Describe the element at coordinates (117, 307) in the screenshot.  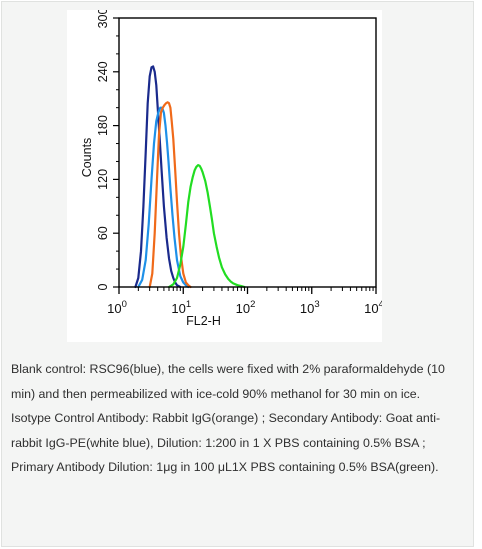
I see `x-tick-label: 10⁰` at that location.